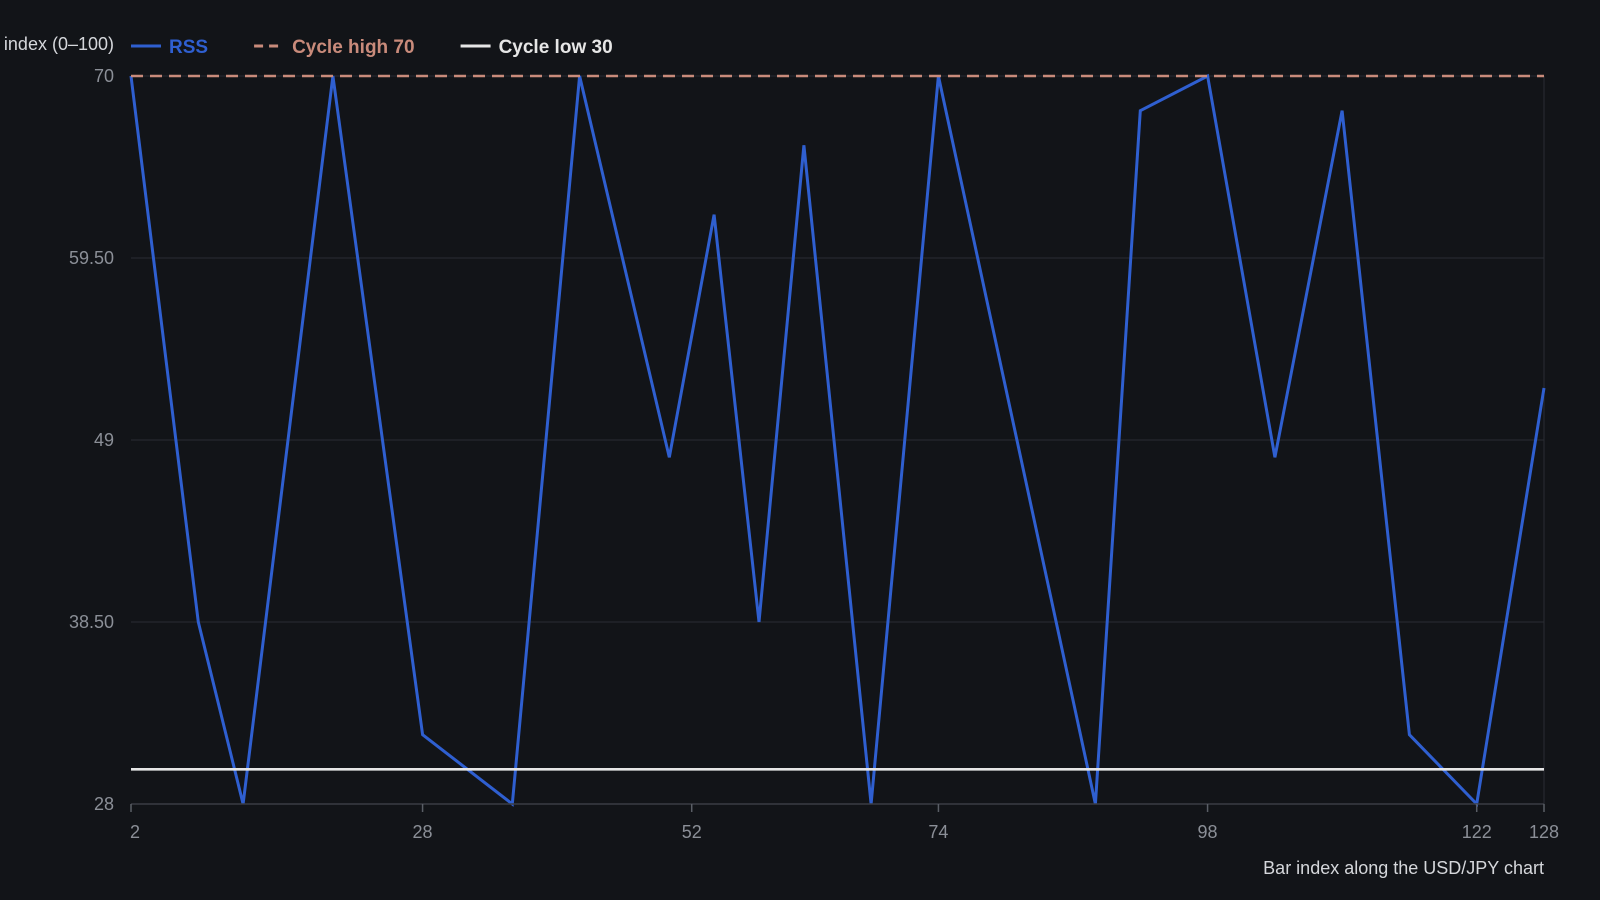 This screenshot has height=900, width=1600. Describe the element at coordinates (423, 832) in the screenshot. I see `x-tick-label: 28` at that location.